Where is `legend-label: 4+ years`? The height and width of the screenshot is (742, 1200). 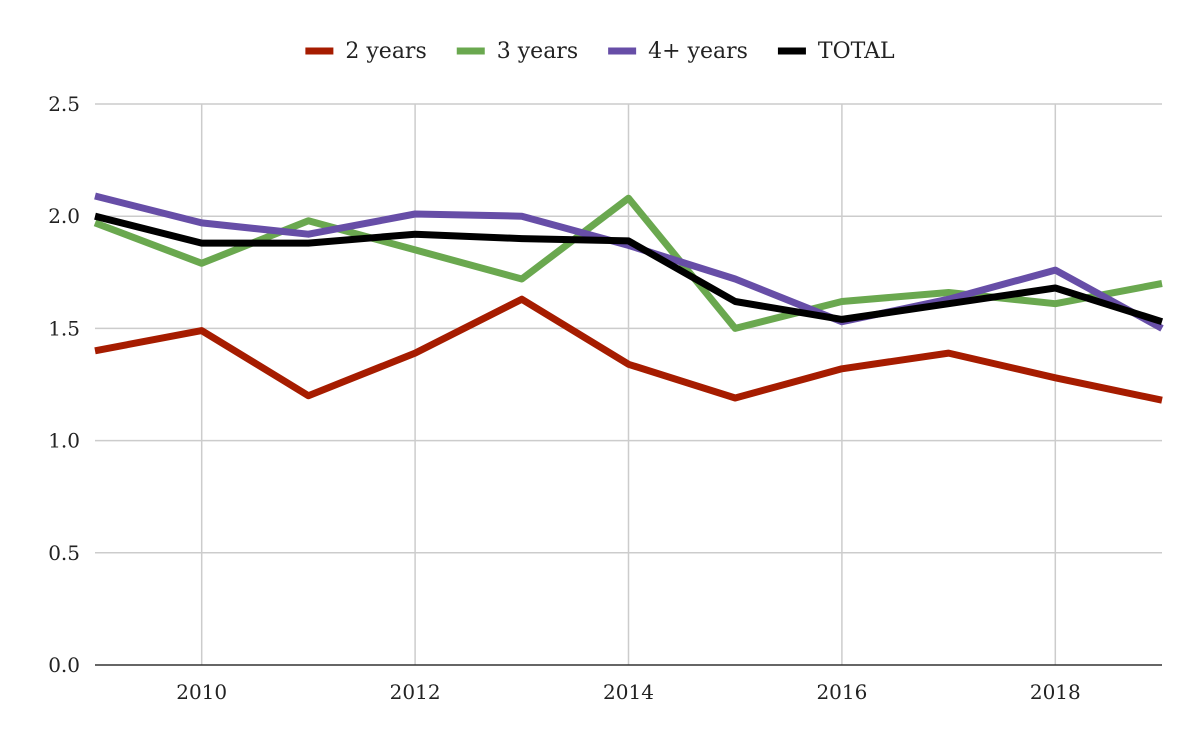 legend-label: 4+ years is located at coordinates (698, 51).